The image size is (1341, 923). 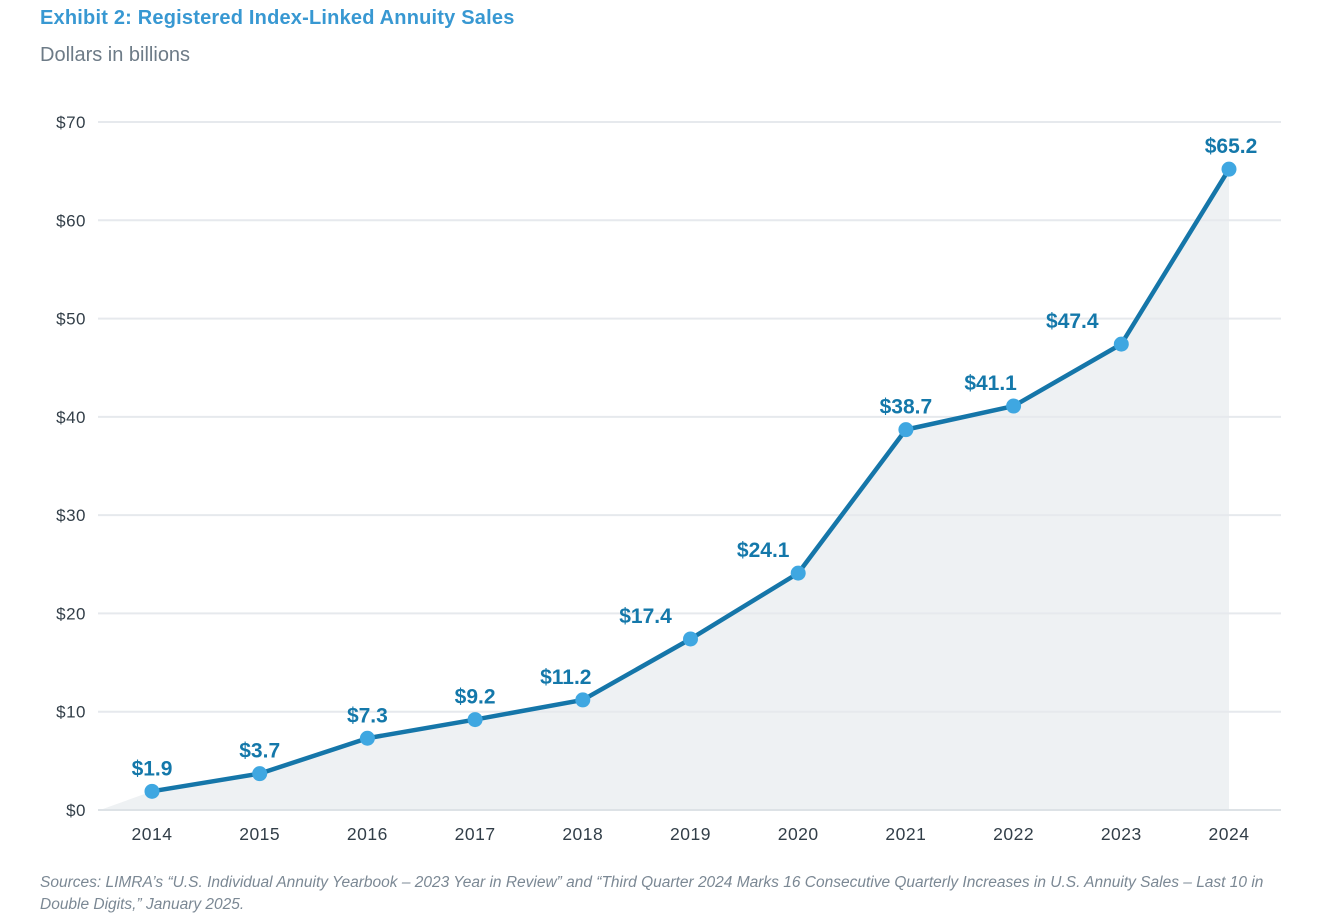 What do you see at coordinates (1121, 834) in the screenshot?
I see `x-tick-label: 2023` at bounding box center [1121, 834].